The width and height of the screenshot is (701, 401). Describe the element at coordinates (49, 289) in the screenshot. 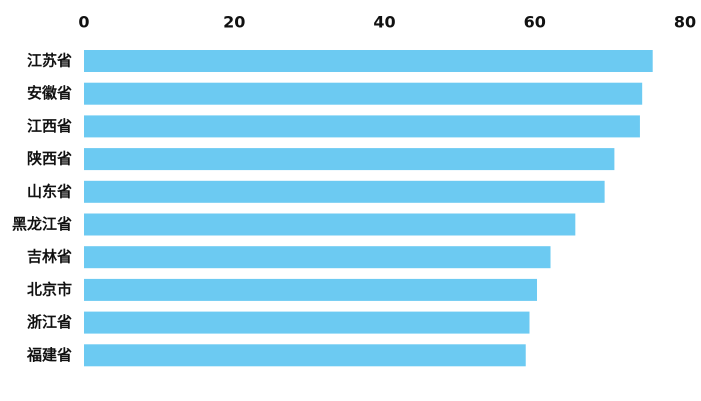

I see `category-label: 北京市` at that location.